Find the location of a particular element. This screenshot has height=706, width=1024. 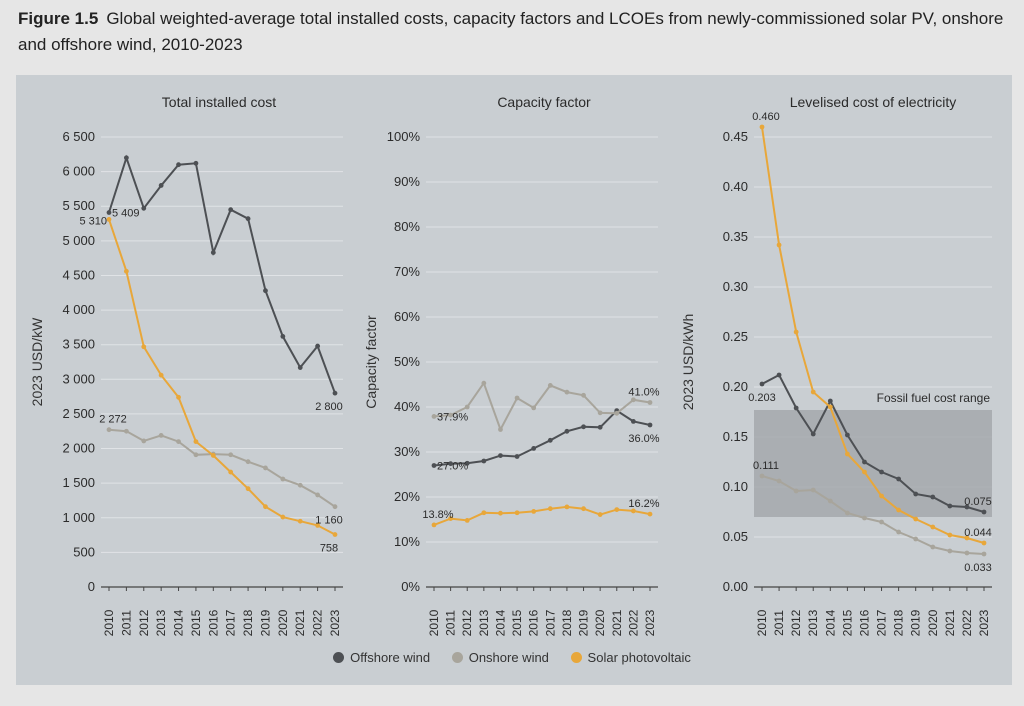

capacity-factor-x-tick-label: 2016 is located at coordinates (534, 622).